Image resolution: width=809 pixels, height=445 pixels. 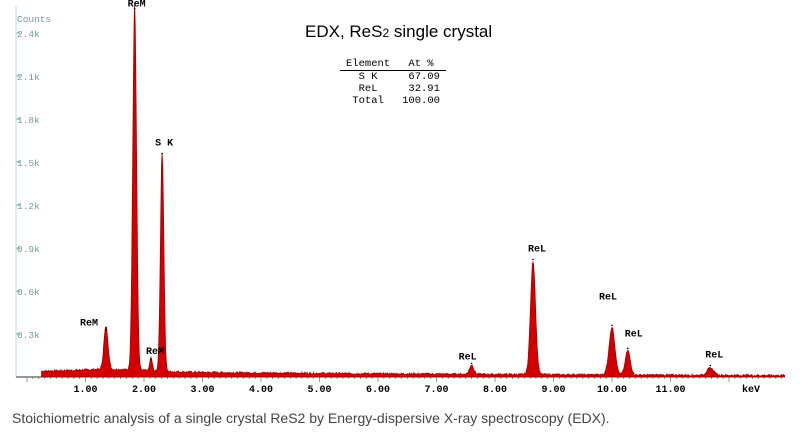 I want to click on atomic-percent-cell: 100.00, so click(x=421, y=101).